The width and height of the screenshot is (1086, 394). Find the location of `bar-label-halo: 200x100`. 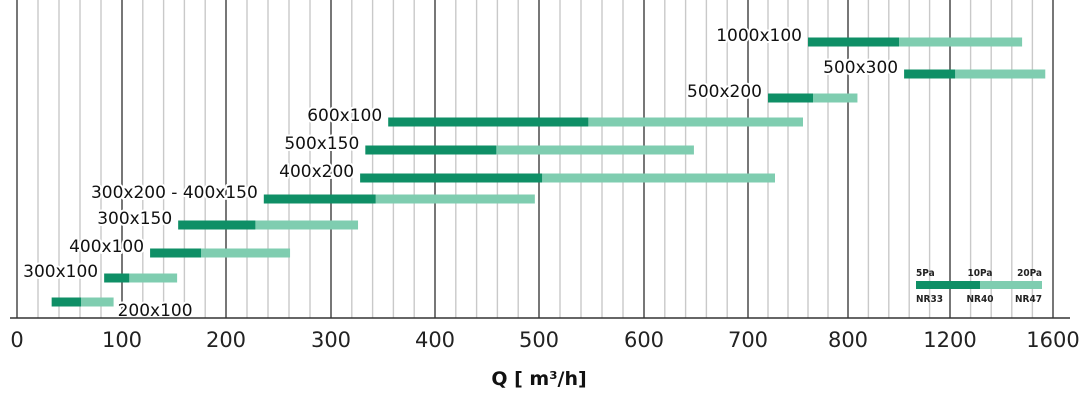

bar-label-halo: 200x100 is located at coordinates (155, 311).